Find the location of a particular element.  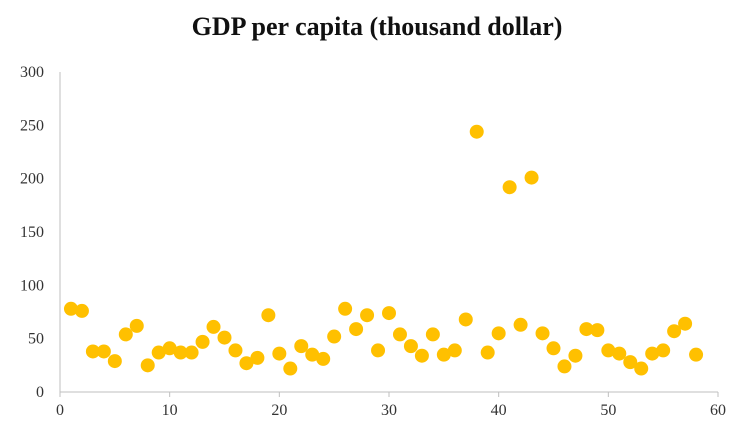

x-tick-label: 50 is located at coordinates (608, 410).